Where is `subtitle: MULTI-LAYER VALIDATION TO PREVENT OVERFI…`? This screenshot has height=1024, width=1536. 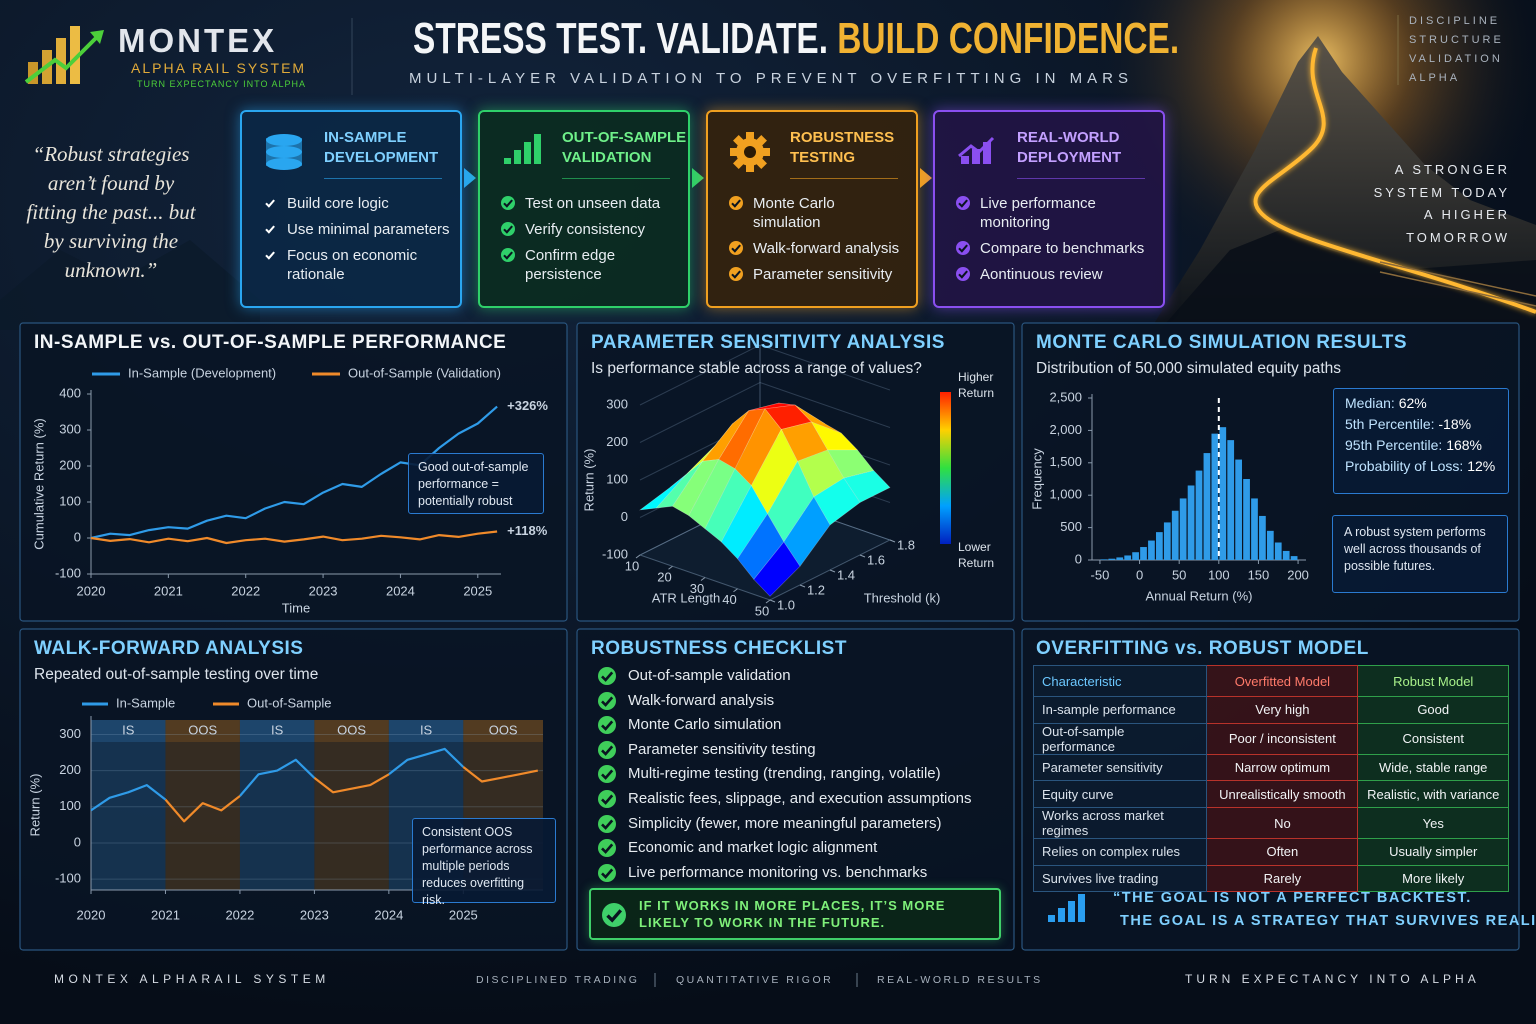 subtitle: MULTI-LAYER VALIDATION TO PREVENT OVERFI… is located at coordinates (771, 78).